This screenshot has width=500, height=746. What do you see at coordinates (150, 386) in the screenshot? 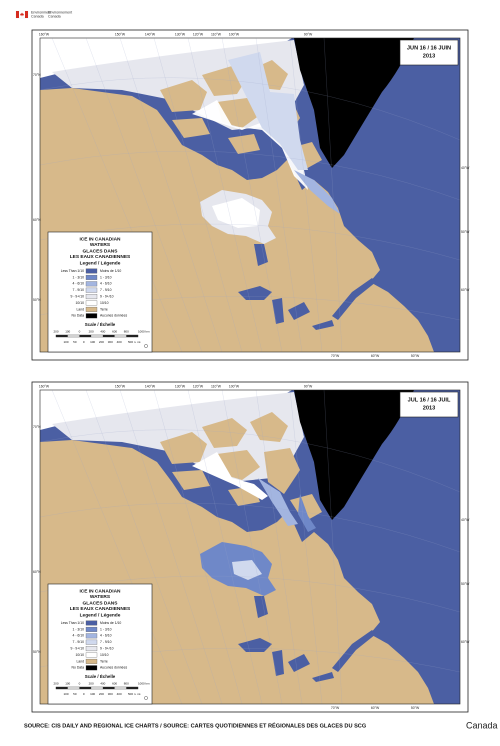
I see `graticule-label: 140°W` at bounding box center [150, 386].